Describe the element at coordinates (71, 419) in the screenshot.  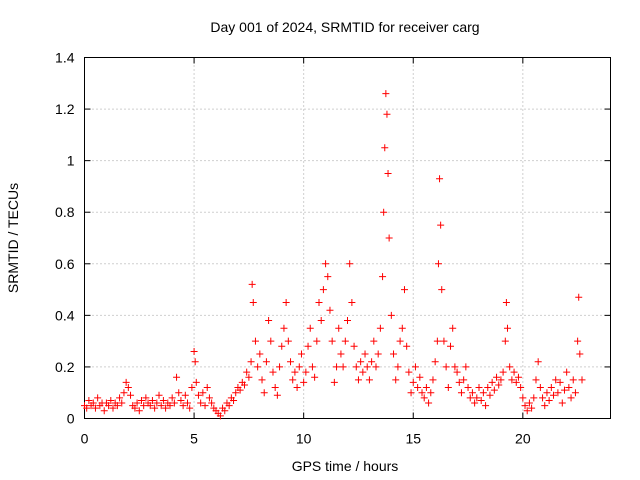
I see `y-tick-label: 0` at that location.